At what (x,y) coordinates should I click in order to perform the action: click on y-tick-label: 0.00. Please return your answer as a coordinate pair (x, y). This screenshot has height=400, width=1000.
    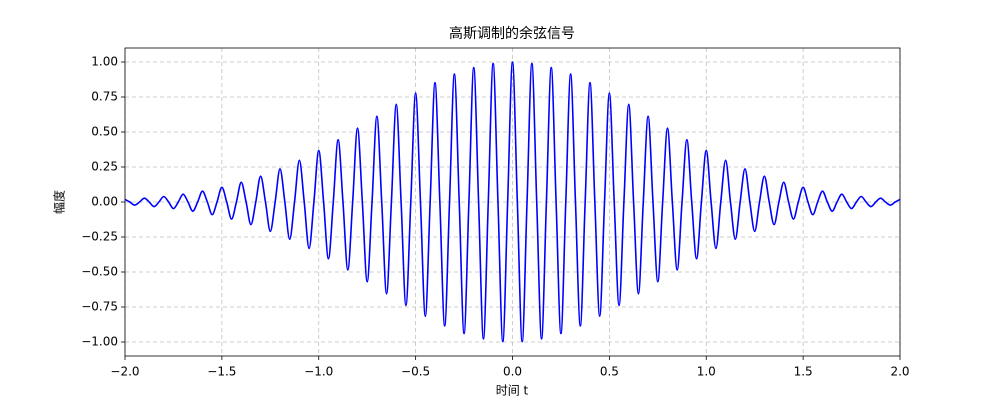
    Looking at the image, I should click on (104, 202).